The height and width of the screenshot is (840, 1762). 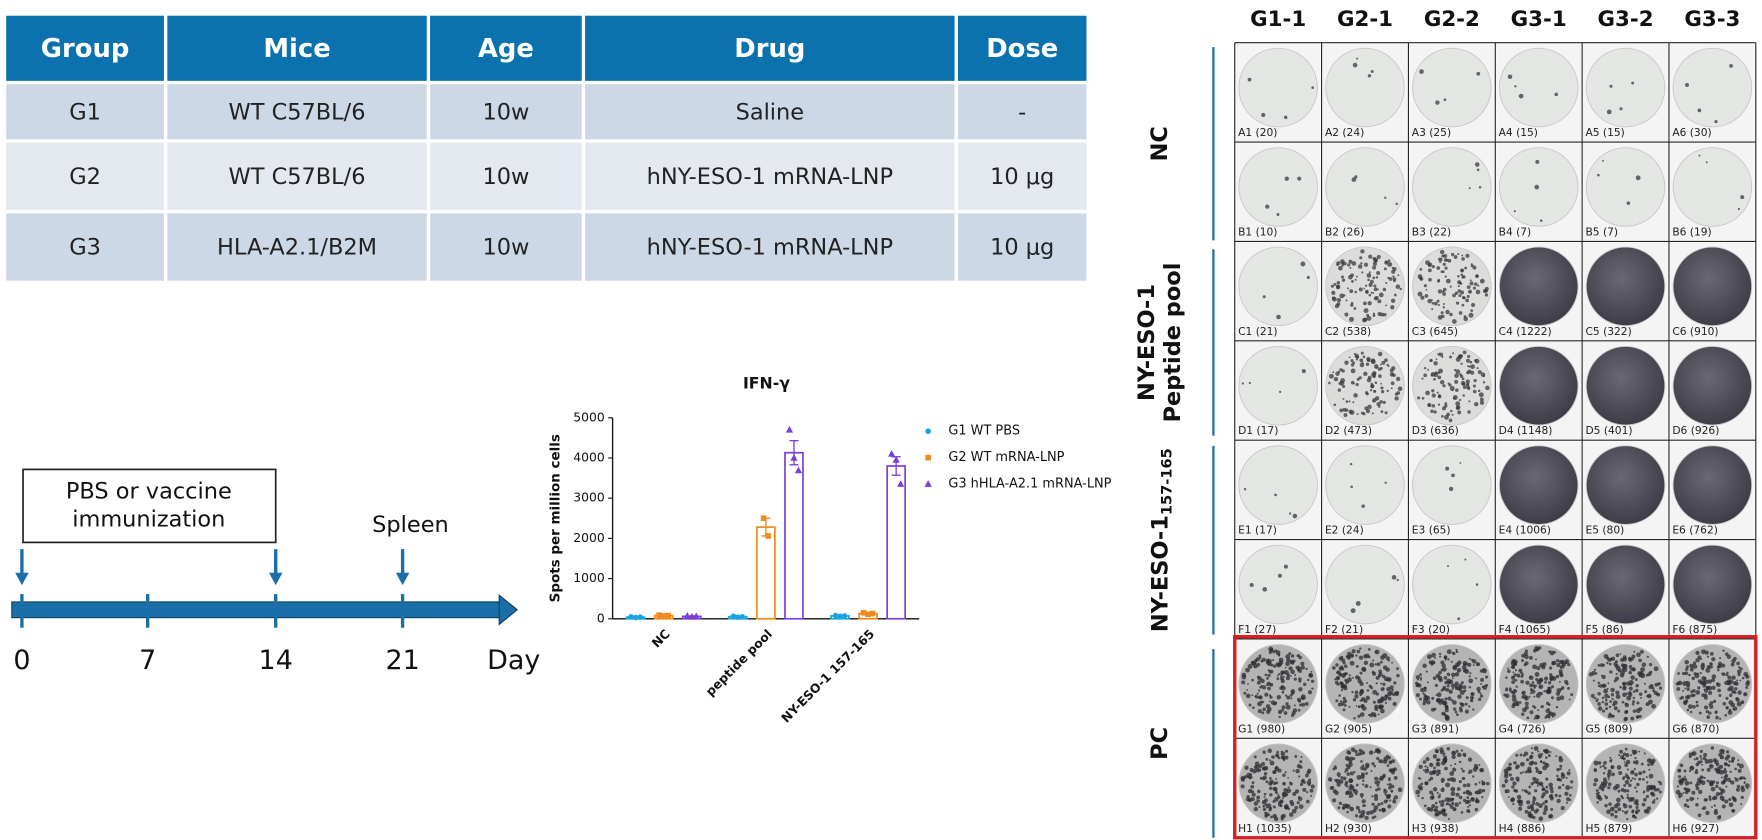 I want to click on day-label: 7, so click(x=147, y=660).